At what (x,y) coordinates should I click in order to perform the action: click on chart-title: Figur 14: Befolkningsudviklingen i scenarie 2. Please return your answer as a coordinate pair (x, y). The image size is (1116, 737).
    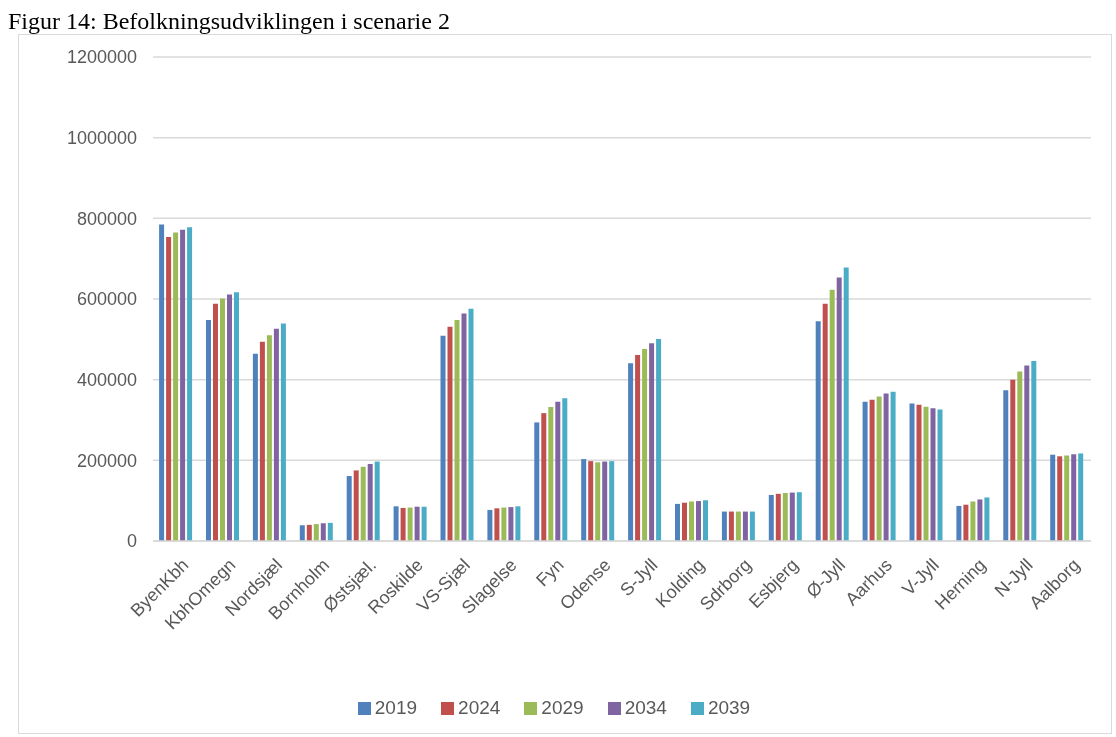
    Looking at the image, I should click on (229, 21).